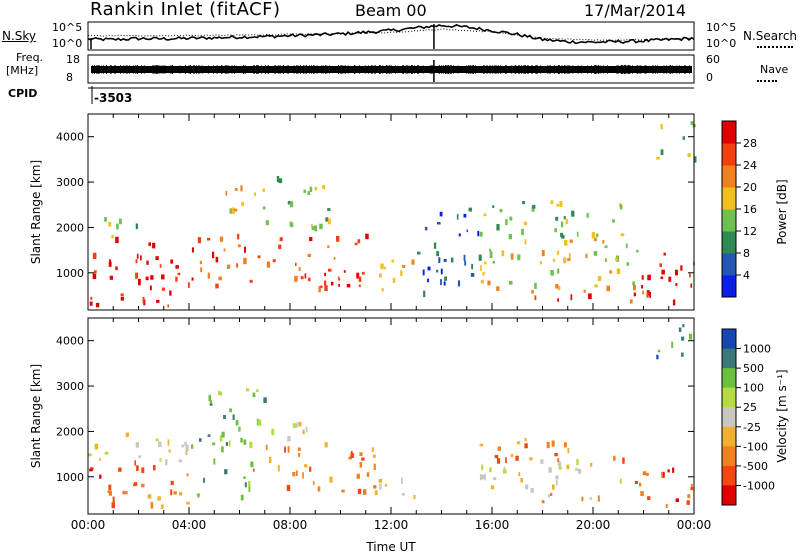  What do you see at coordinates (185, 10) in the screenshot?
I see `station-title: Rankin Inlet (fitACF)` at bounding box center [185, 10].